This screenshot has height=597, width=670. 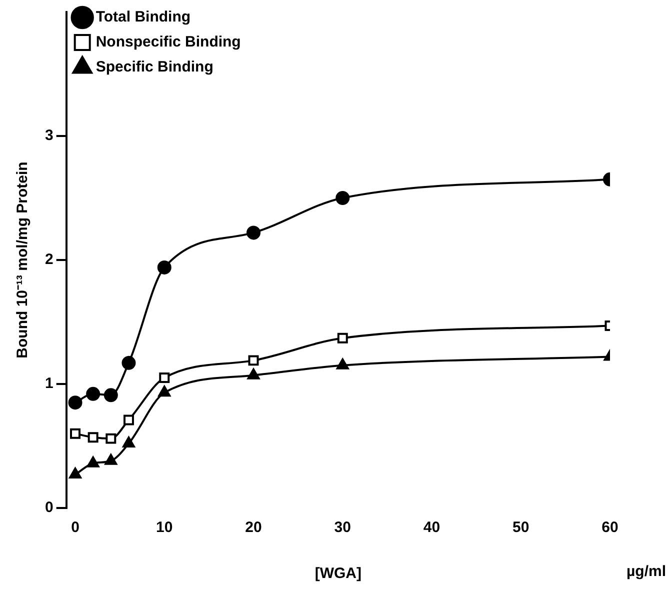 I want to click on x-tick-label: 60, so click(x=610, y=527).